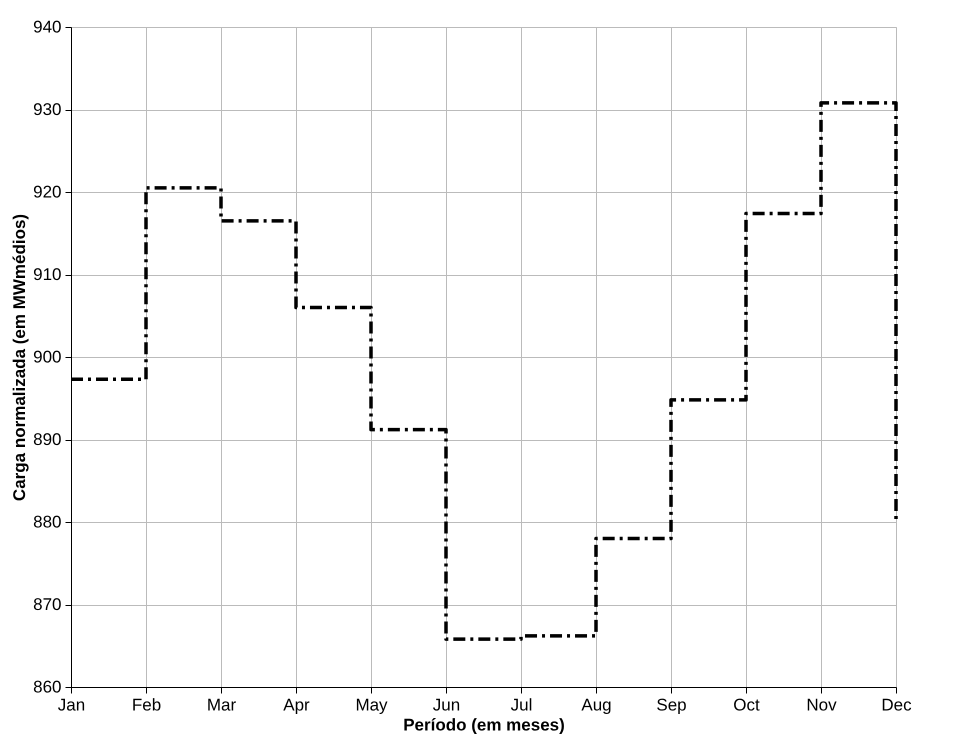 This screenshot has width=955, height=745. What do you see at coordinates (47, 687) in the screenshot?
I see `y-tick-label: 860` at bounding box center [47, 687].